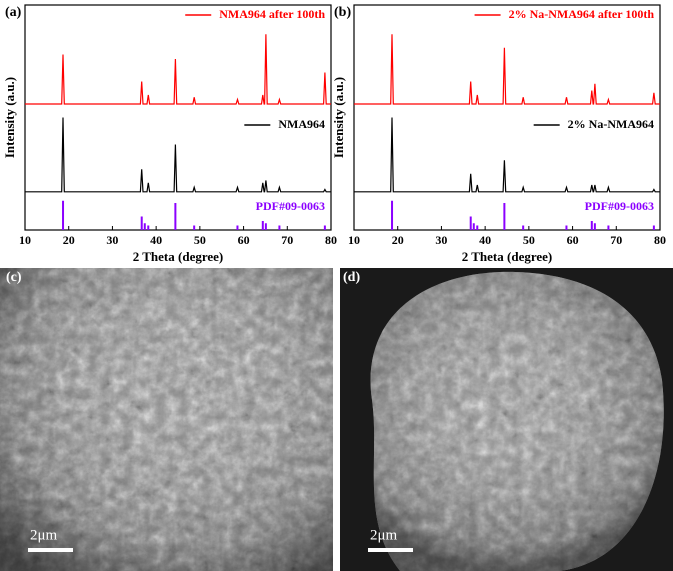  What do you see at coordinates (611, 124) in the screenshot?
I see `legend-label: 2% Na-NMA964` at bounding box center [611, 124].